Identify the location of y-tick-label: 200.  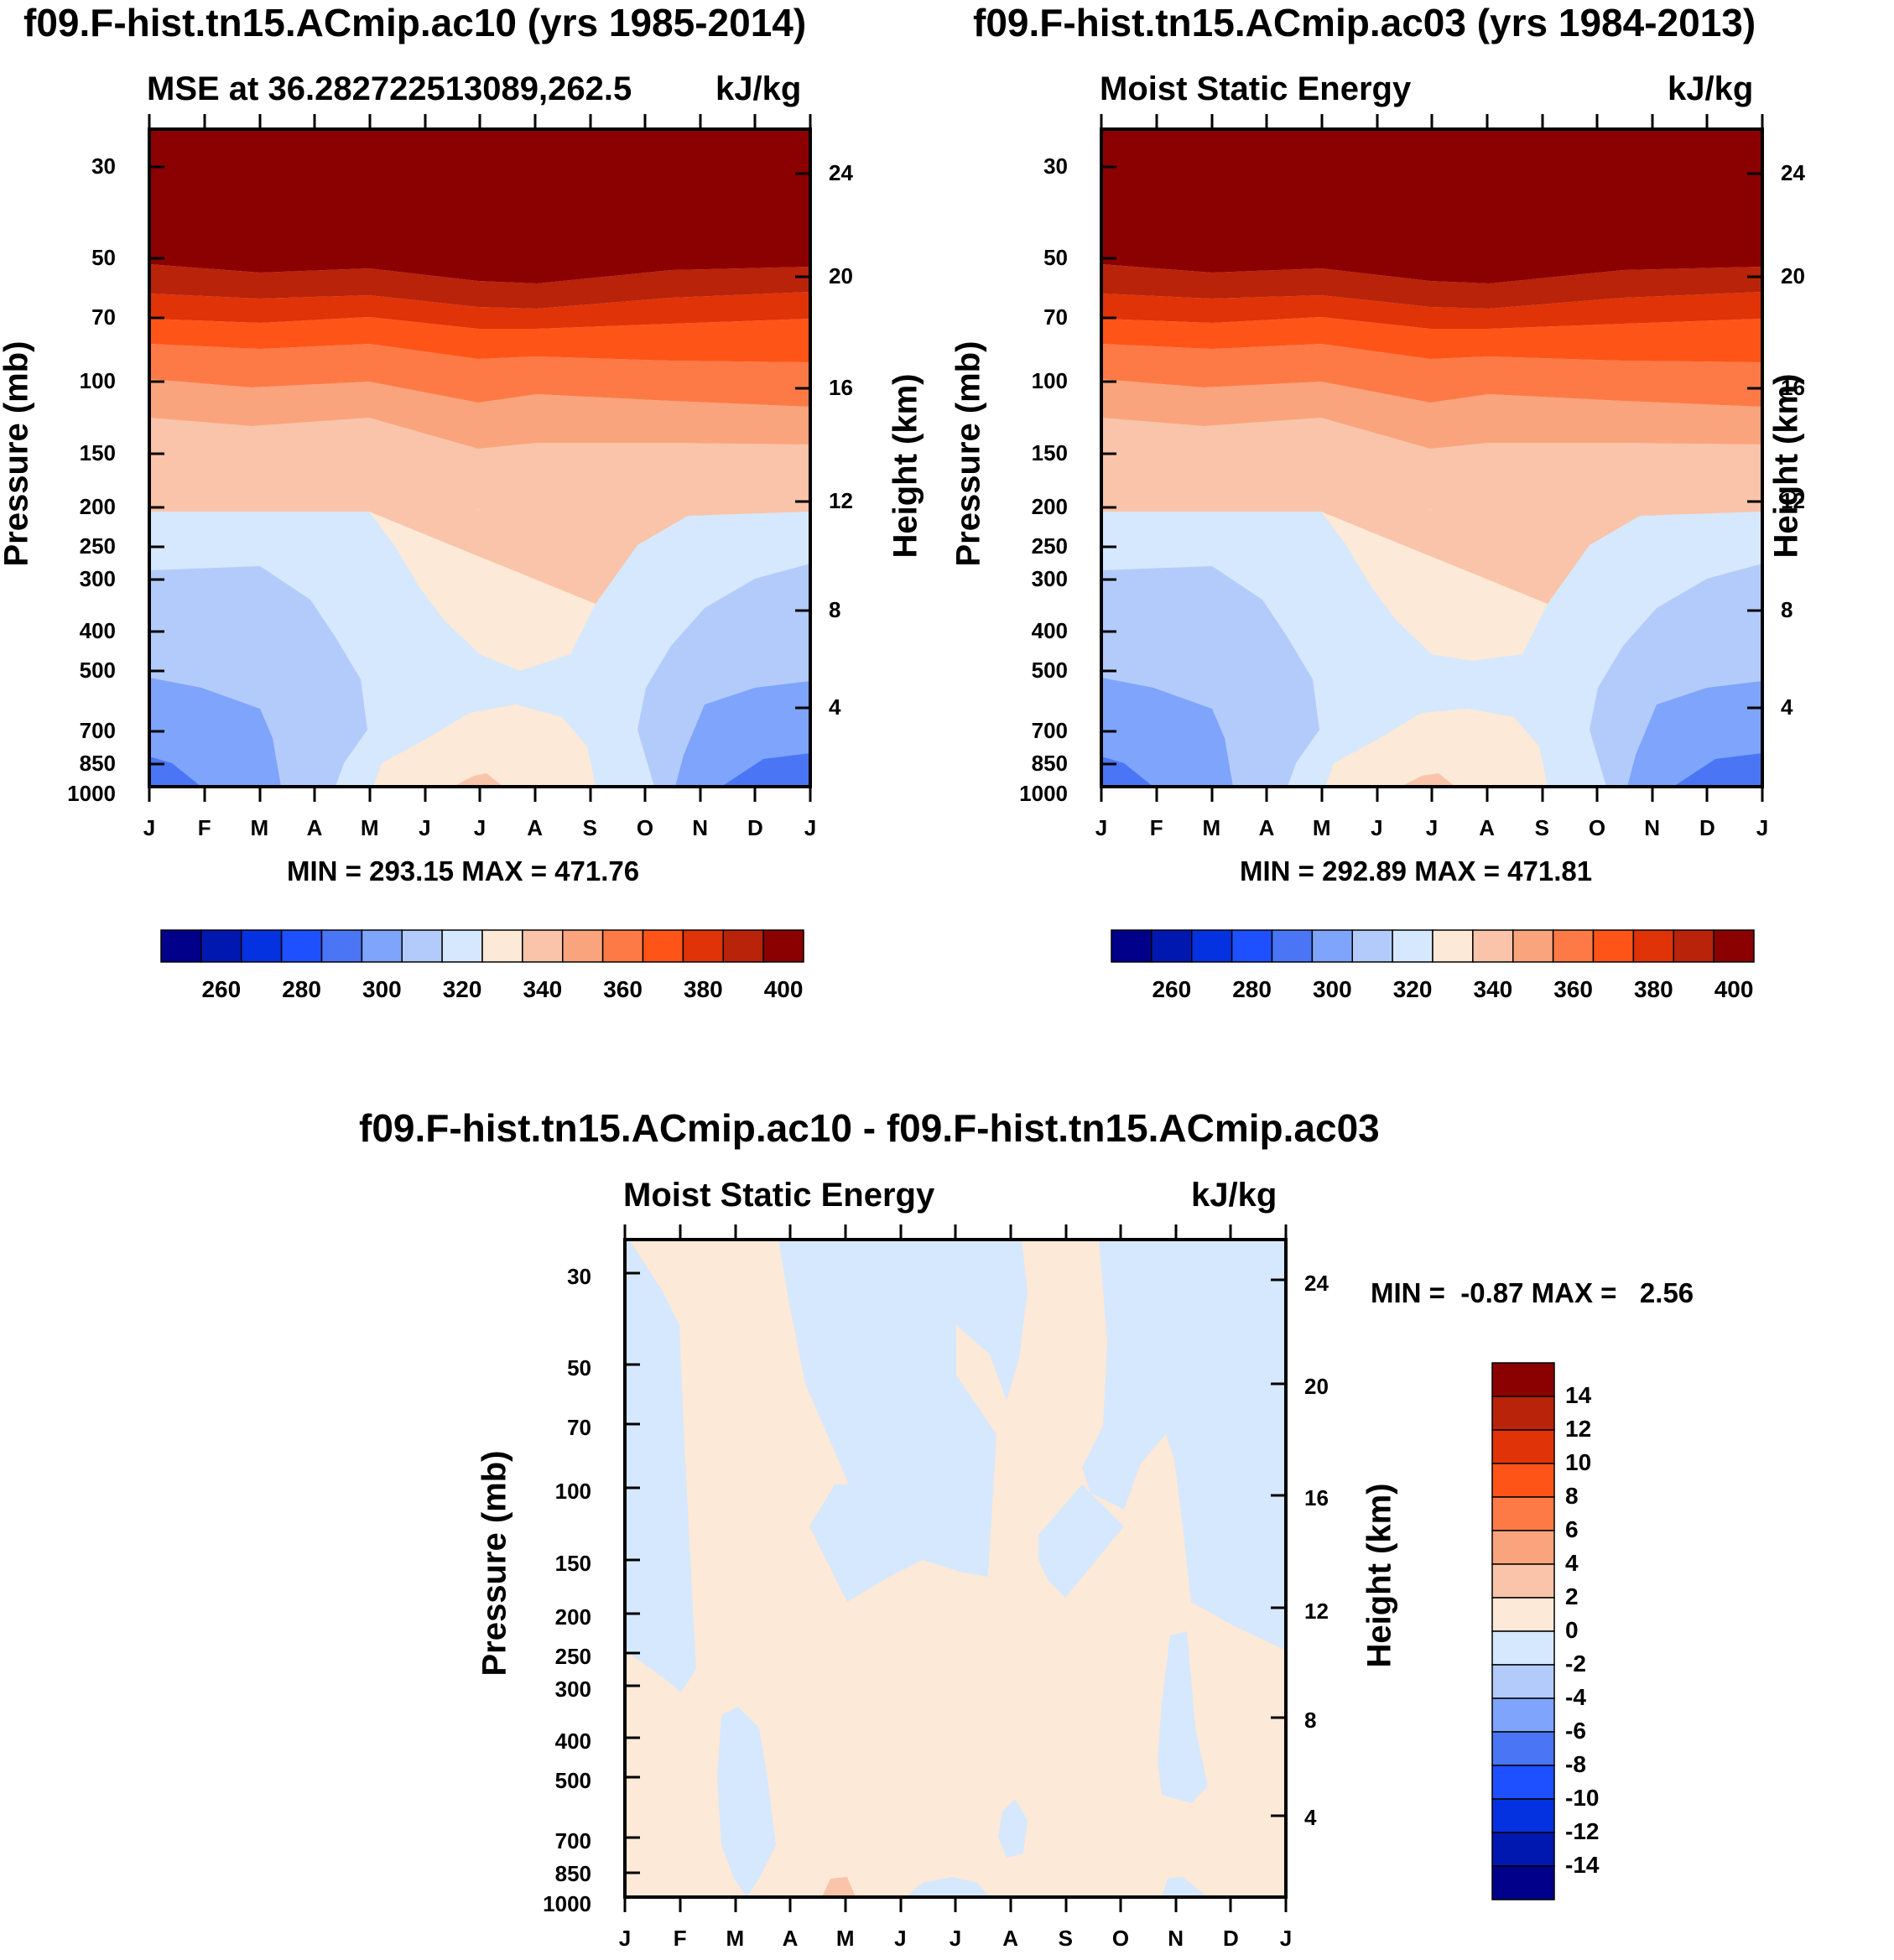
(1049, 506).